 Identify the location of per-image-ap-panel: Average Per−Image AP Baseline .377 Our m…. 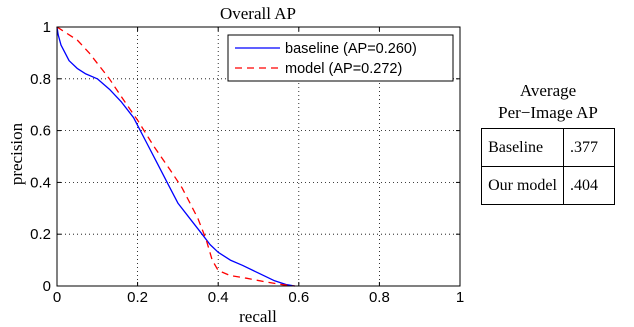
(548, 142).